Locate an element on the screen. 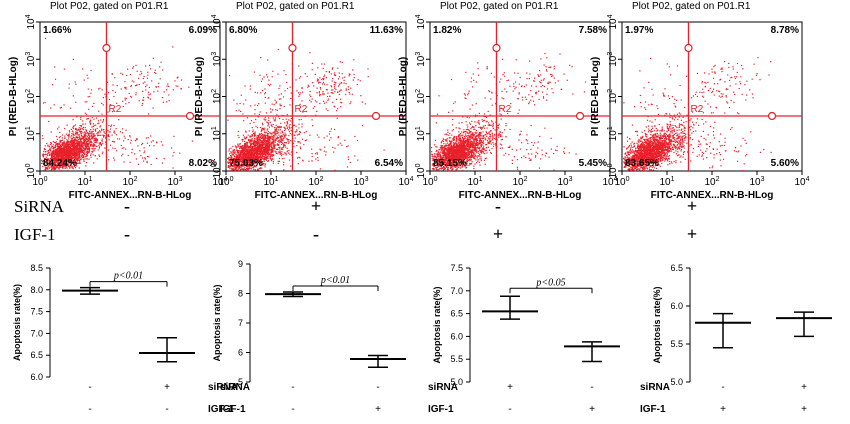 This screenshot has width=850, height=424. x-tick-label: 103 is located at coordinates (564, 182).